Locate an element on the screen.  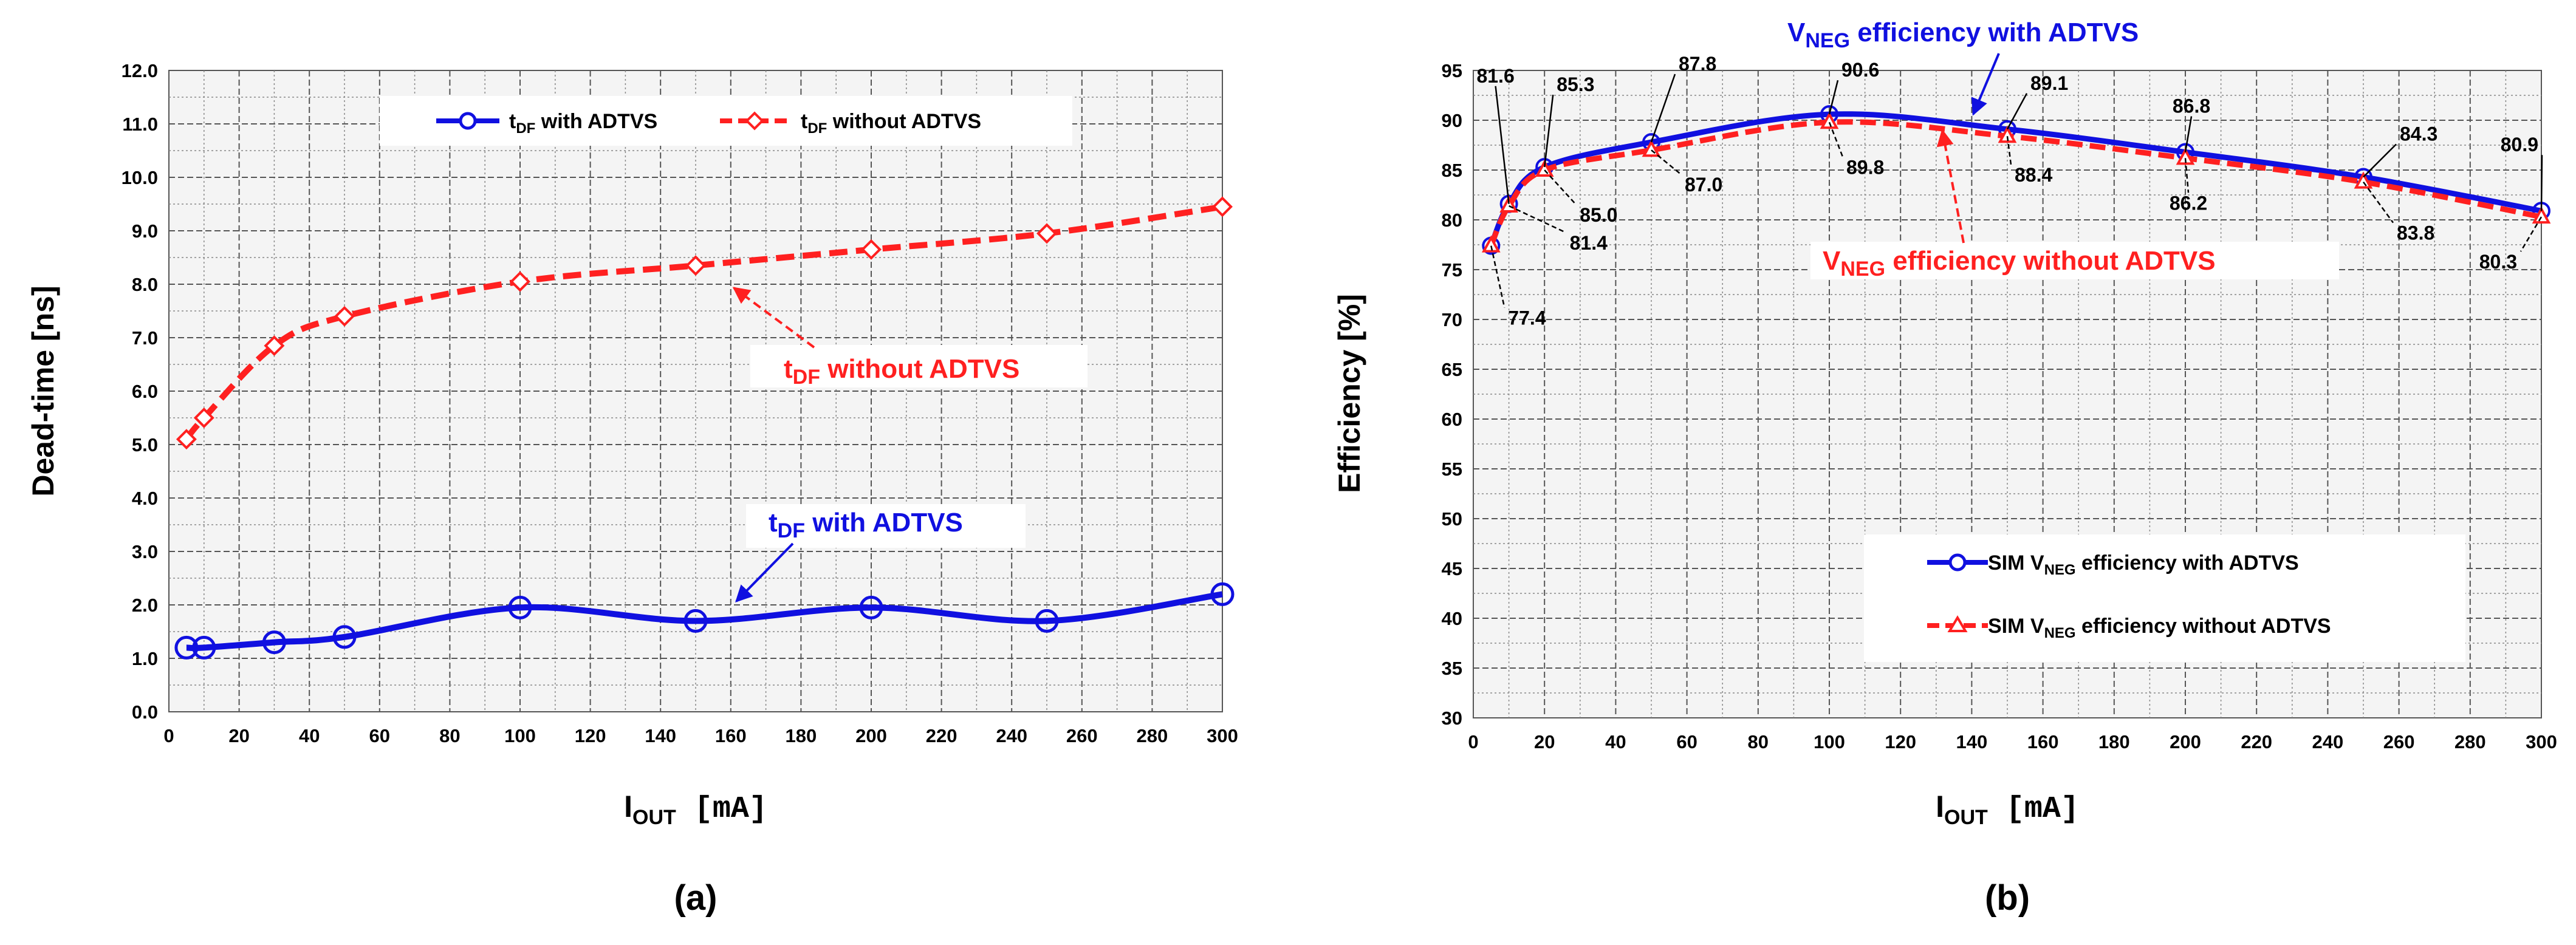
data-label-b-blue: 85.3 is located at coordinates (1575, 84).